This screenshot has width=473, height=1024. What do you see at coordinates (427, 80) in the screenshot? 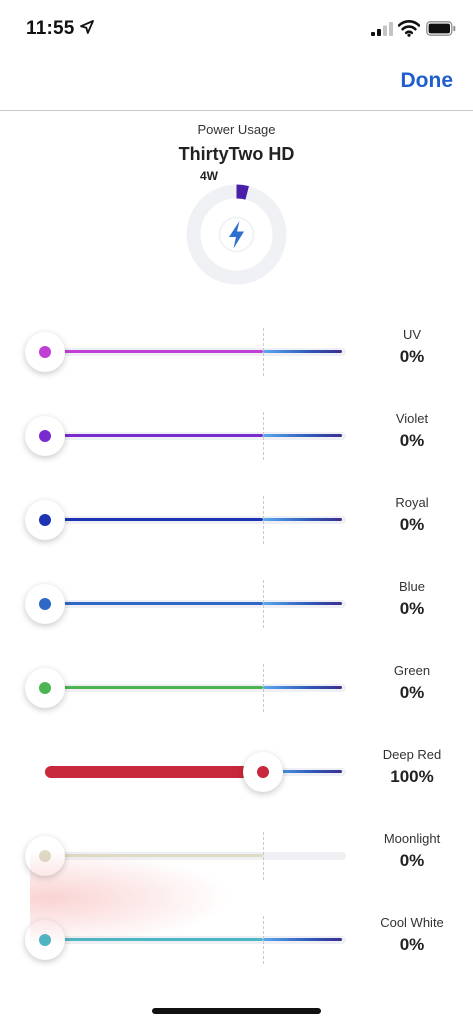
I see `done-button: Done` at bounding box center [427, 80].